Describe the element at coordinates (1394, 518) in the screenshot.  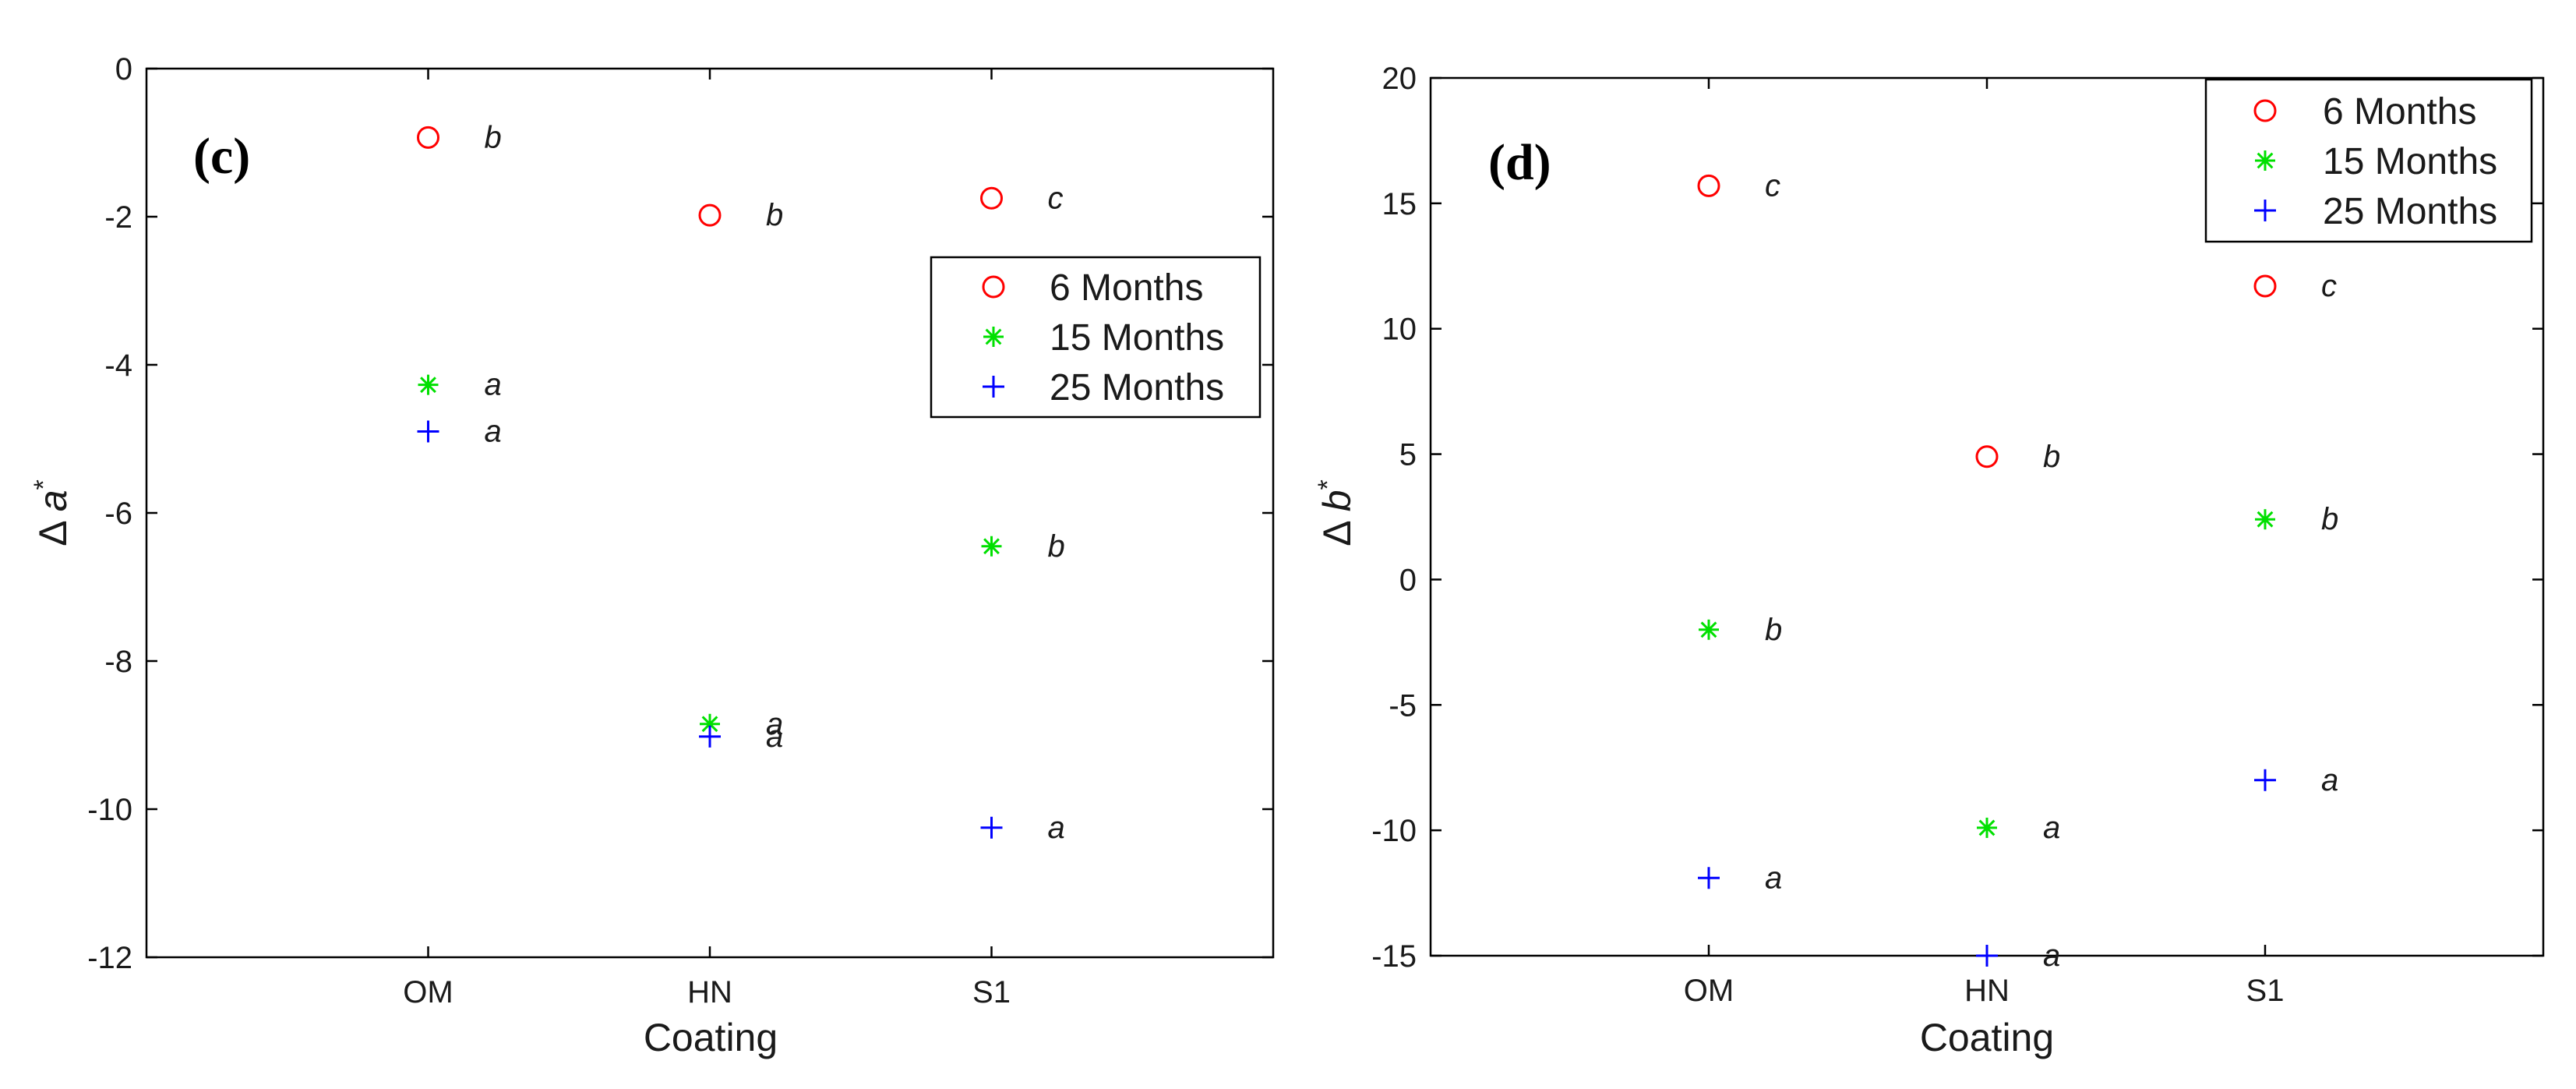
I see `y-tick-labels: 20 15 10 5 0 -5 -10 -15` at that location.